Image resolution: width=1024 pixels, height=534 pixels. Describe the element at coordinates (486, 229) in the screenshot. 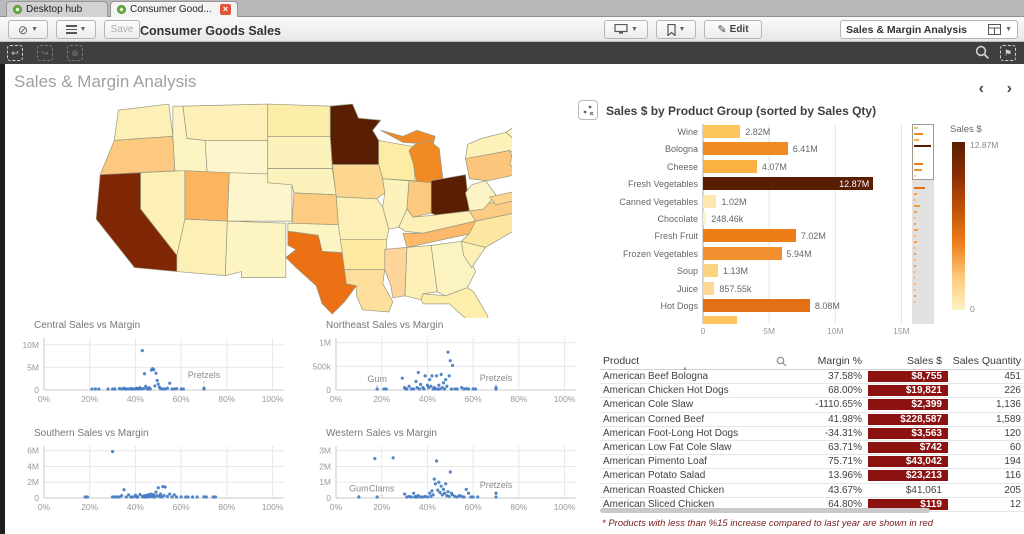

I see `state-nc` at that location.